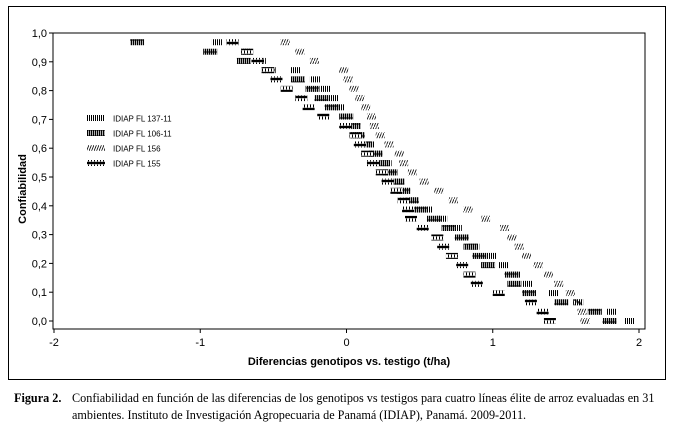 The image size is (674, 429). Describe the element at coordinates (346, 343) in the screenshot. I see `x-tick-label: 0` at that location.